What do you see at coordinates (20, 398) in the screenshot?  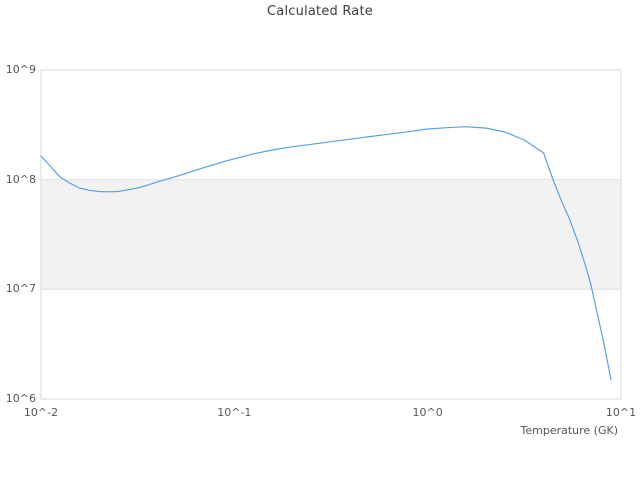 I see `y-tick-label: 10^6` at bounding box center [20, 398].